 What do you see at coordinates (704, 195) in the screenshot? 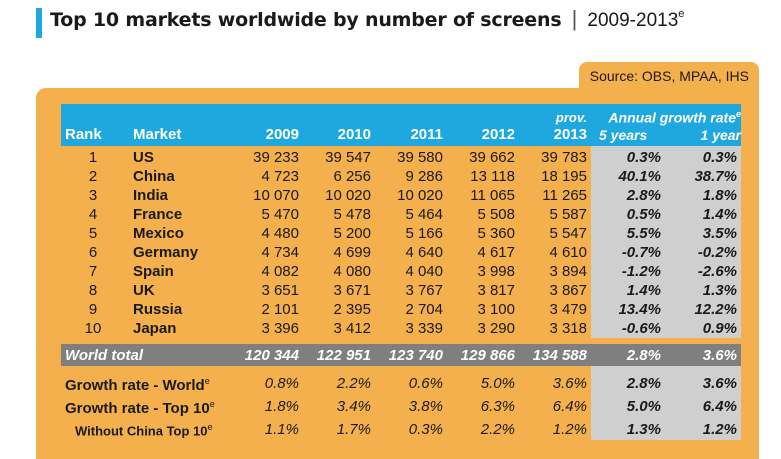
I see `growth-1y-cell: 1.8%` at bounding box center [704, 195].